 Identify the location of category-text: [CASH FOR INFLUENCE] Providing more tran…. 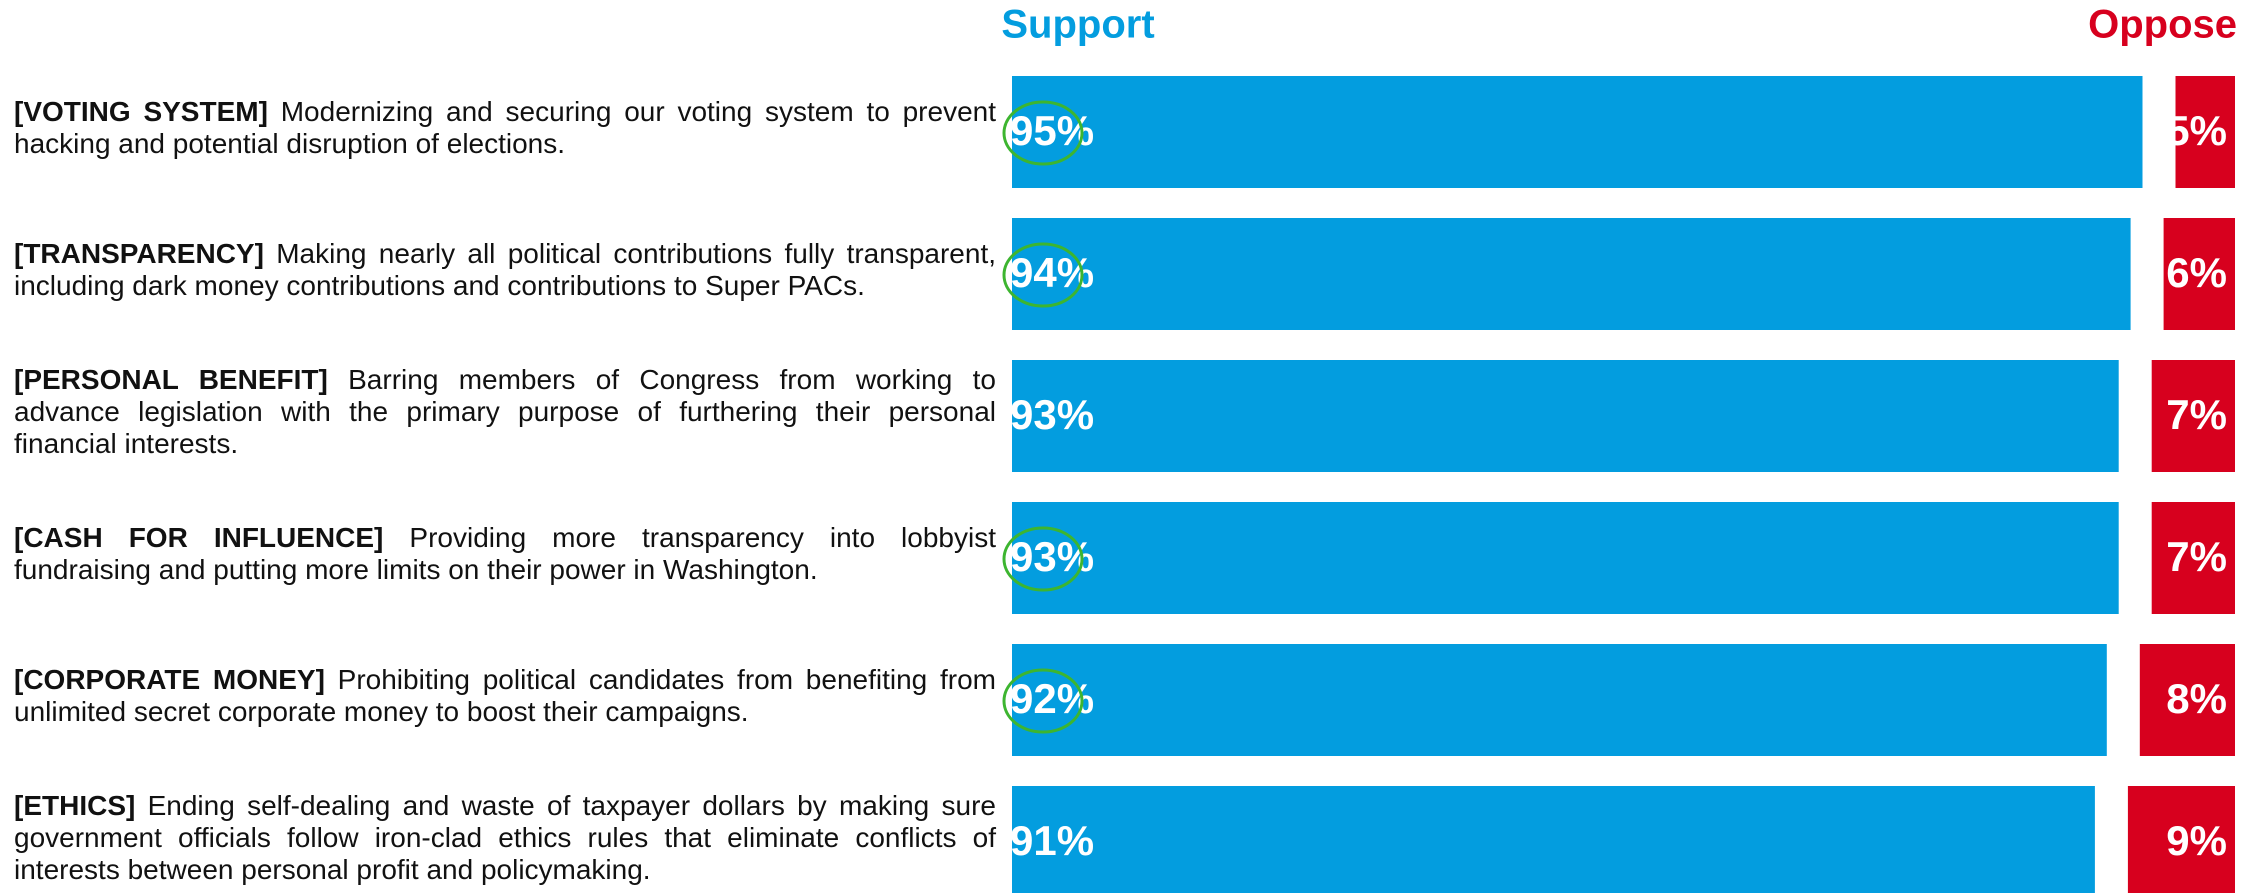
(505, 553).